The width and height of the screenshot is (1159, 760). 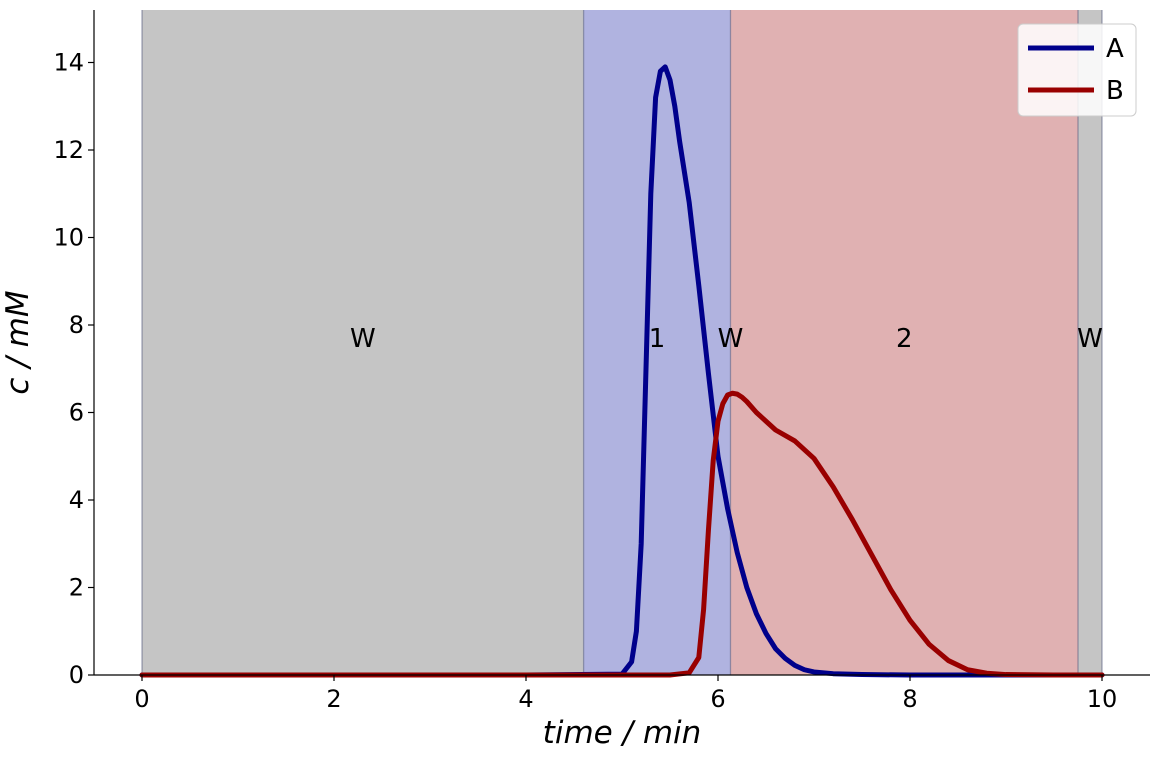 I want to click on y-tick-label: 14, so click(x=68, y=63).